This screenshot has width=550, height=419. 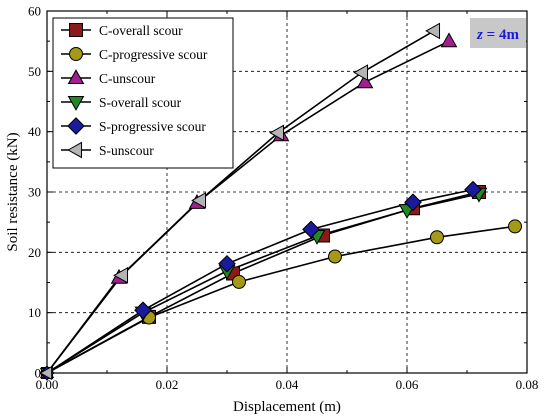 What do you see at coordinates (34, 252) in the screenshot?
I see `y-tick-label: 20` at bounding box center [34, 252].